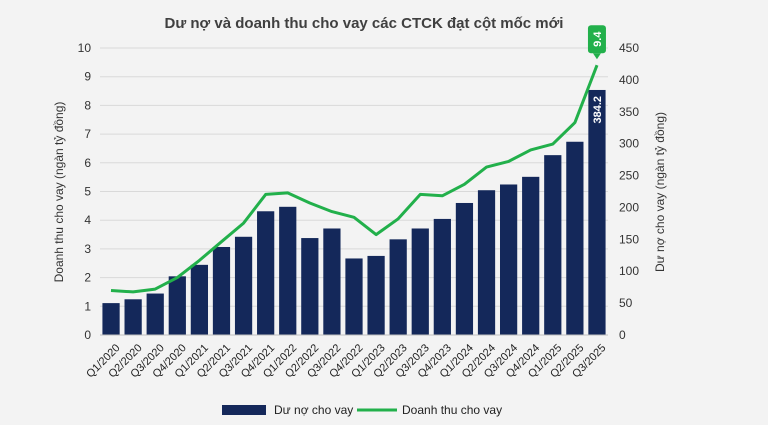  I want to click on left-tick-label: 4, so click(87, 220).